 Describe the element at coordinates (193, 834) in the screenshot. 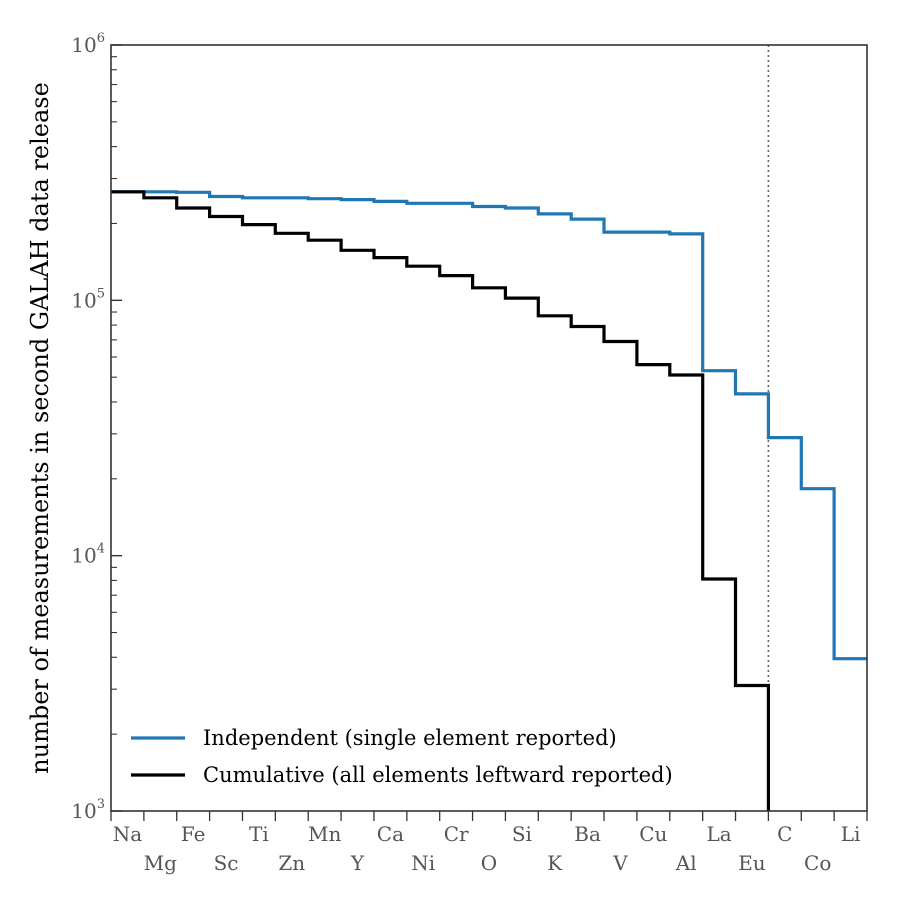

I see `x-tick-label-fe: Fe` at that location.